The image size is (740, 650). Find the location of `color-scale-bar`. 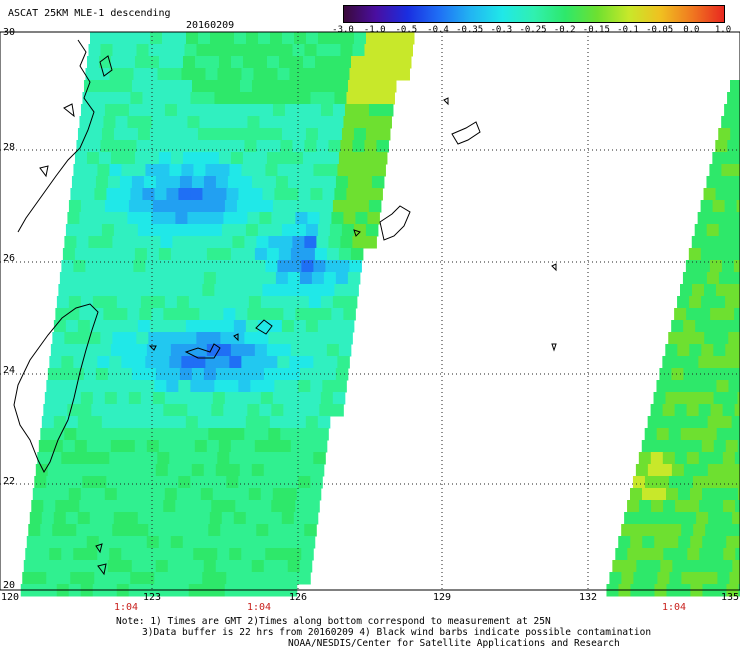

color-scale-bar is located at coordinates (534, 14).